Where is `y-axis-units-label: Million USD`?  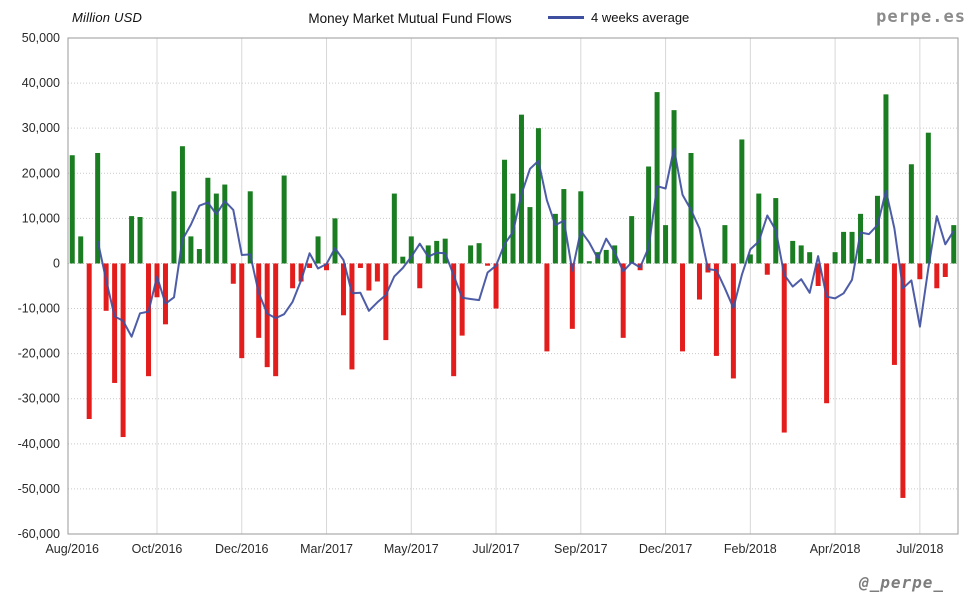 y-axis-units-label: Million USD is located at coordinates (107, 17).